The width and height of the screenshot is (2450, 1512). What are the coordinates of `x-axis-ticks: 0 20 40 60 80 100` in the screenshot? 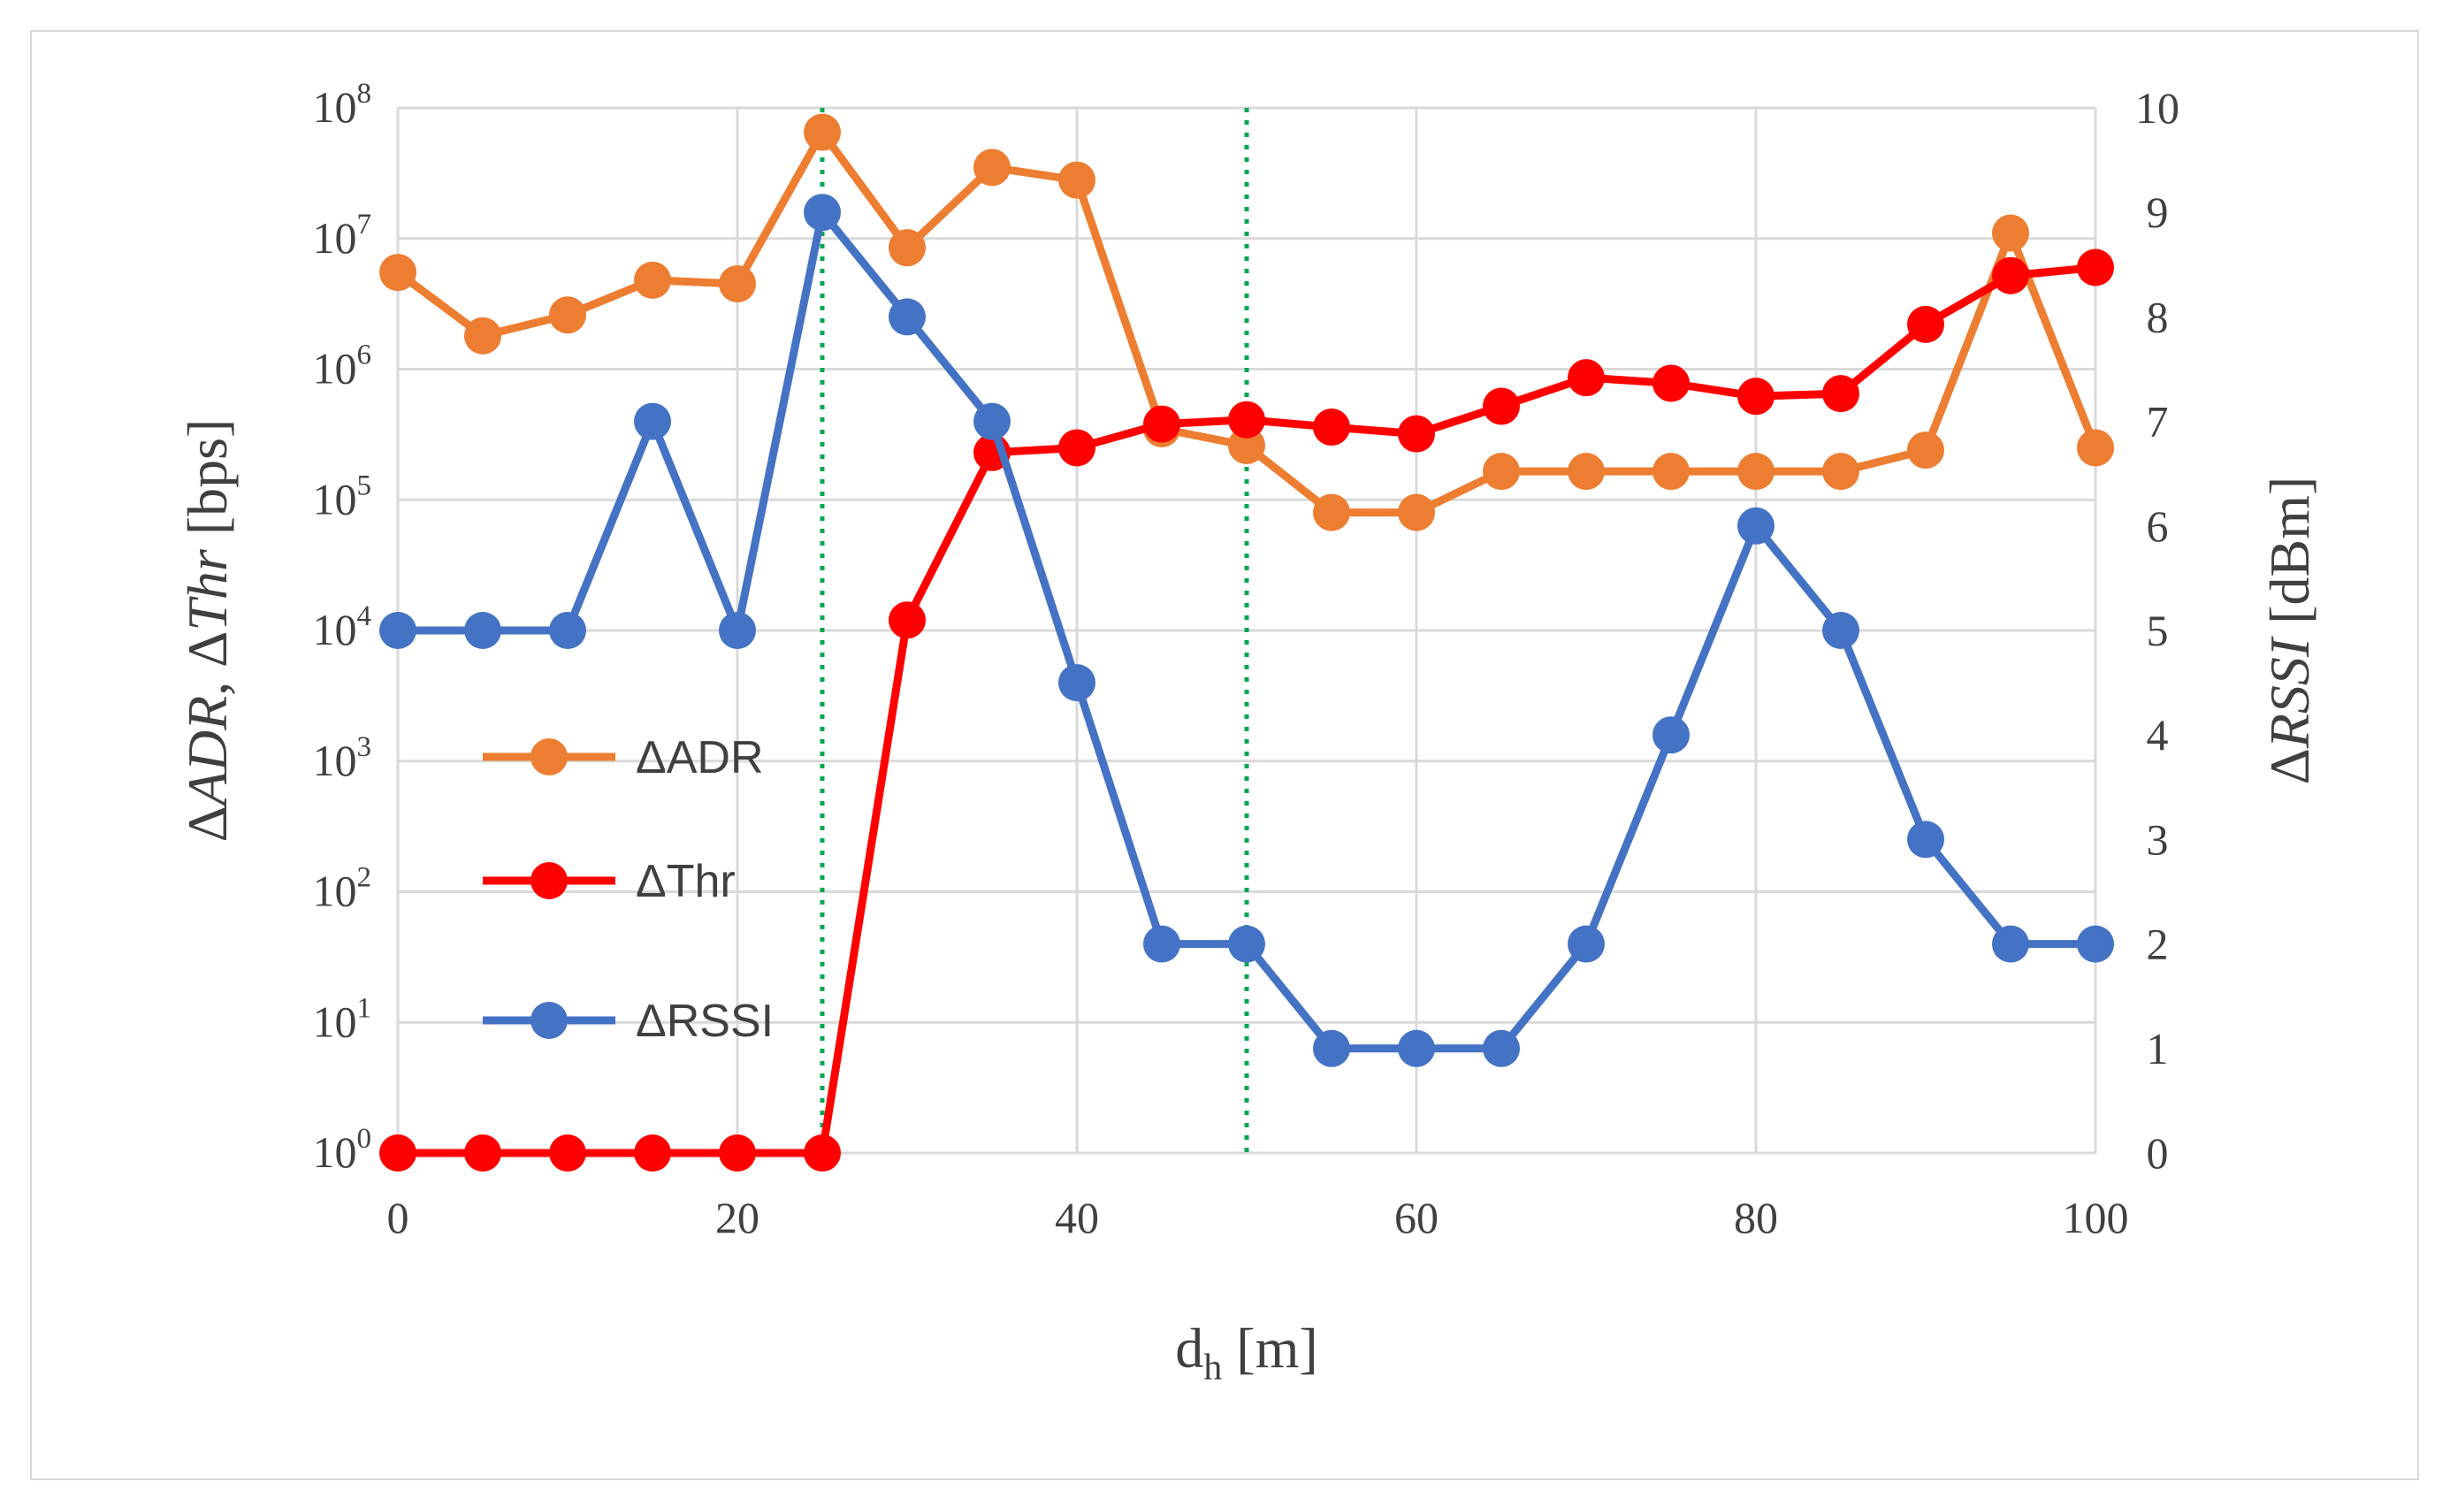 It's located at (1258, 1217).